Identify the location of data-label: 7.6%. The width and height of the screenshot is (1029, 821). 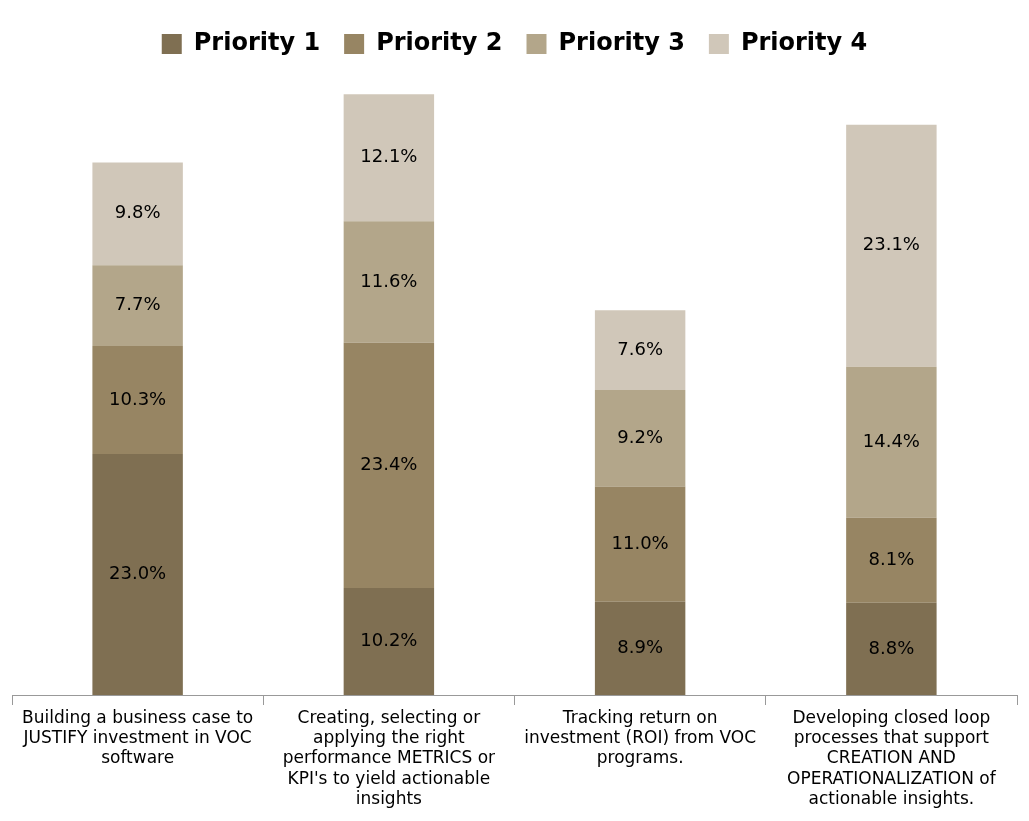
(640, 348).